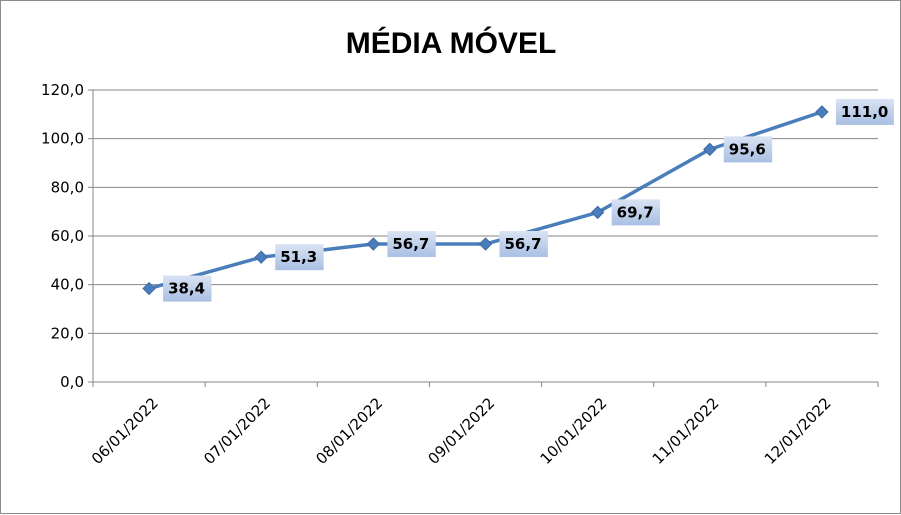 The width and height of the screenshot is (901, 515). What do you see at coordinates (461, 431) in the screenshot?
I see `x-tick-label: 09/01/2022` at bounding box center [461, 431].